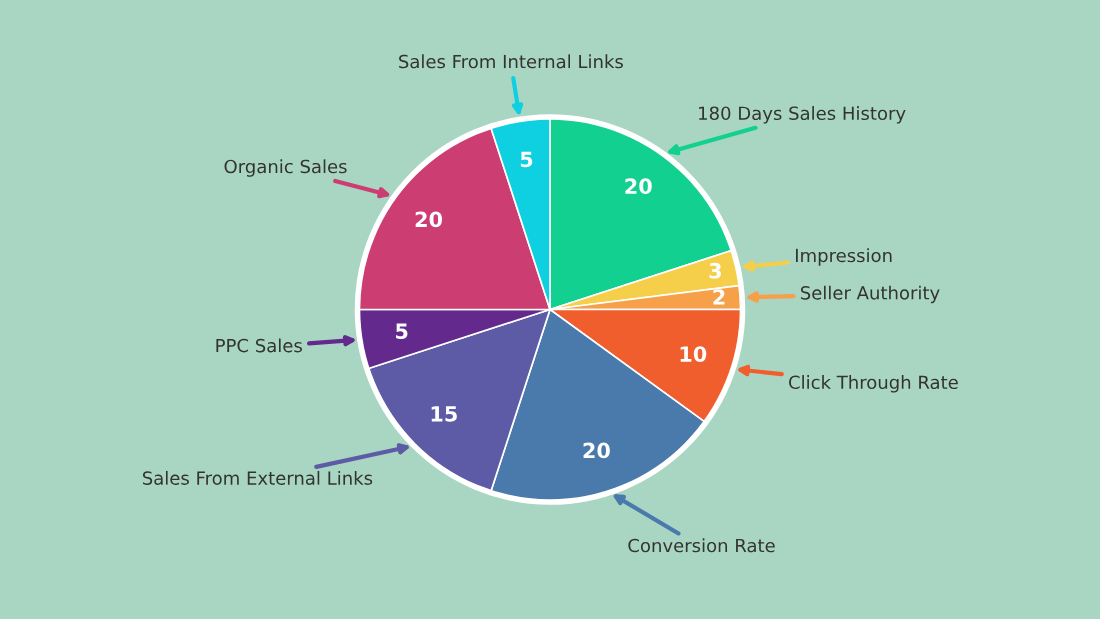 The image size is (1100, 619). I want to click on data-label: 3, so click(715, 270).